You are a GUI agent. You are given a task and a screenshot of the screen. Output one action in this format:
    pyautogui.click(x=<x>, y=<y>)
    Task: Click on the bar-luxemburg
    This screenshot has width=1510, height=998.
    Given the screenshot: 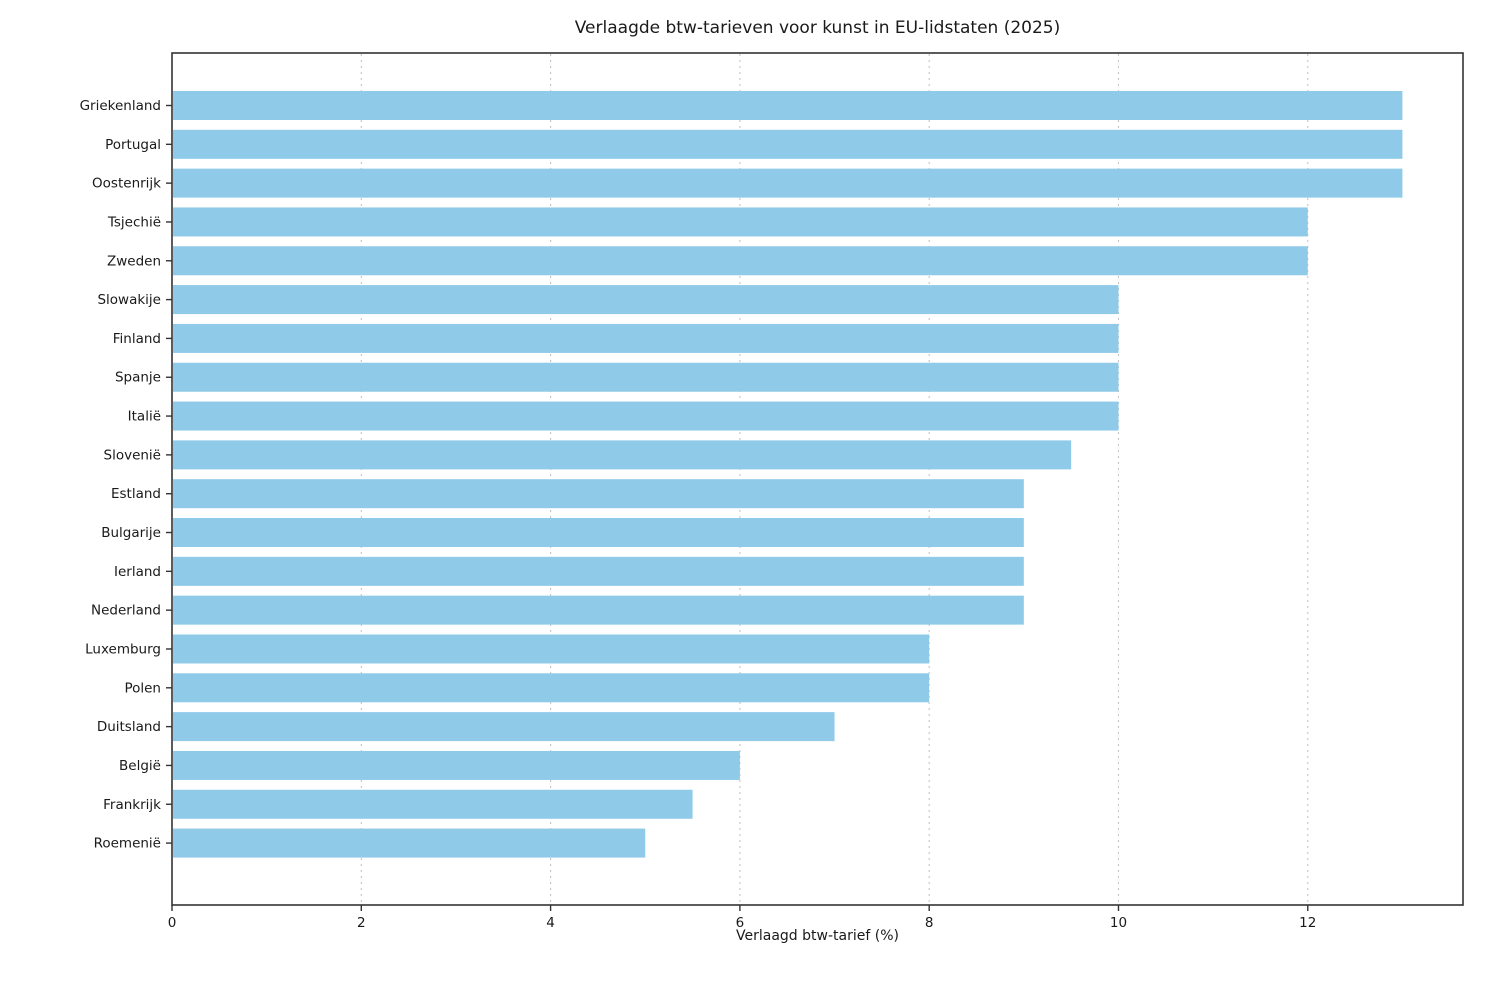 What is the action you would take?
    pyautogui.click(x=551, y=649)
    